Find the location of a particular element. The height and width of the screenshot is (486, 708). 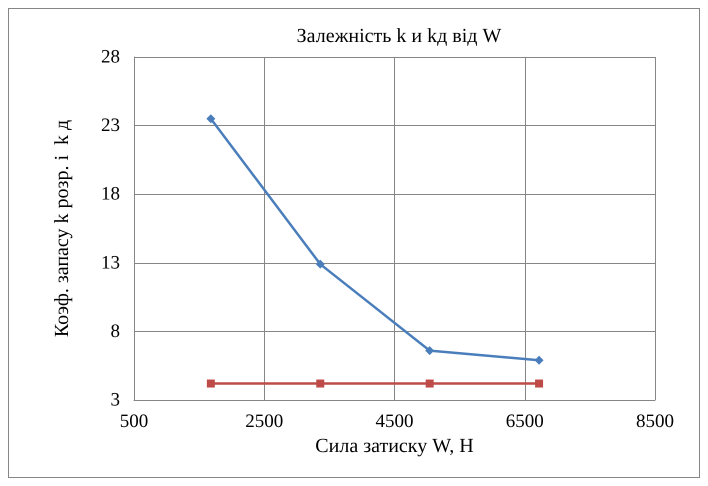

x-tick-label: 500 is located at coordinates (134, 421).